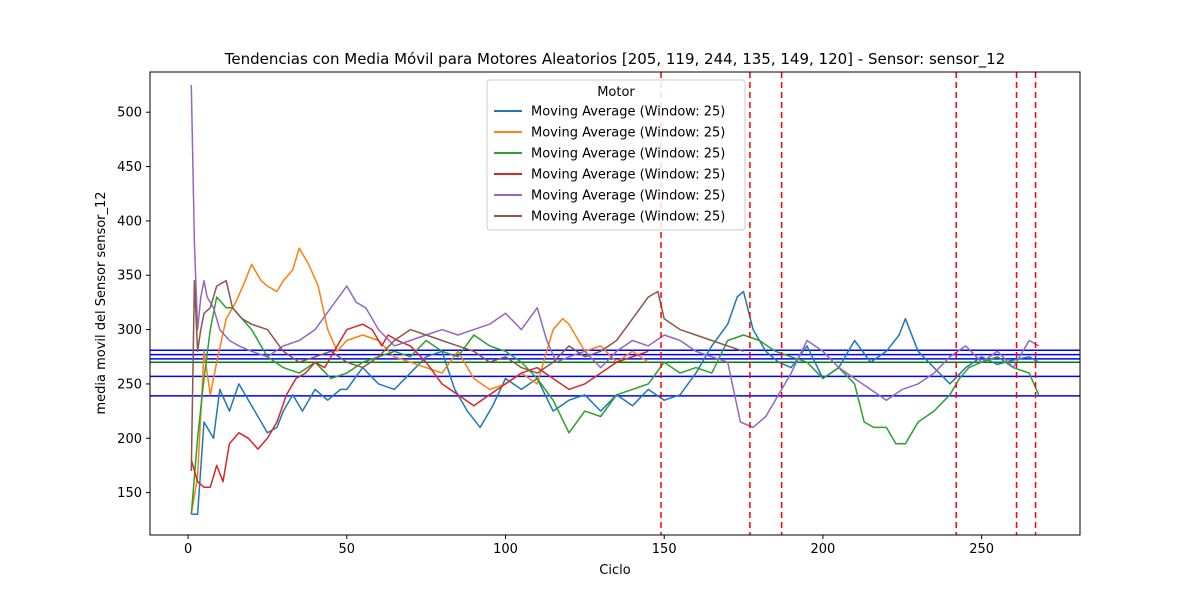 This screenshot has width=1200, height=600. Describe the element at coordinates (628, 196) in the screenshot. I see `legend-label-4: Moving Average (Window: 25)` at that location.